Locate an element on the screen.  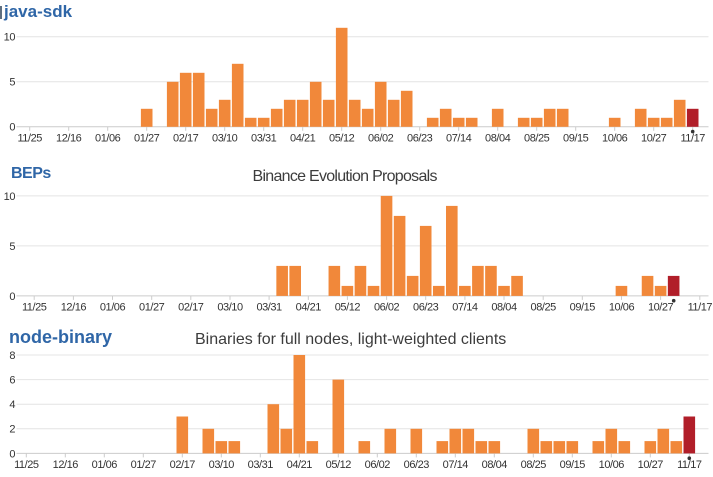
svg-text: 2 is located at coordinates (12, 430).